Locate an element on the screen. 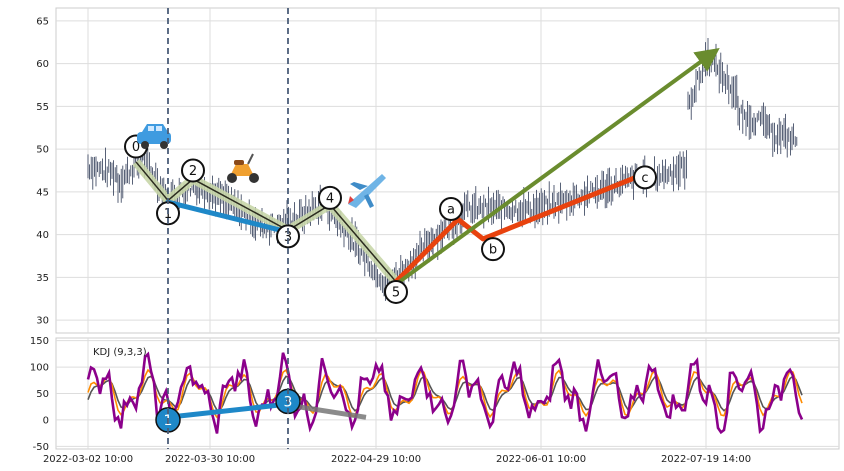  airplane-icon is located at coordinates (367, 191).